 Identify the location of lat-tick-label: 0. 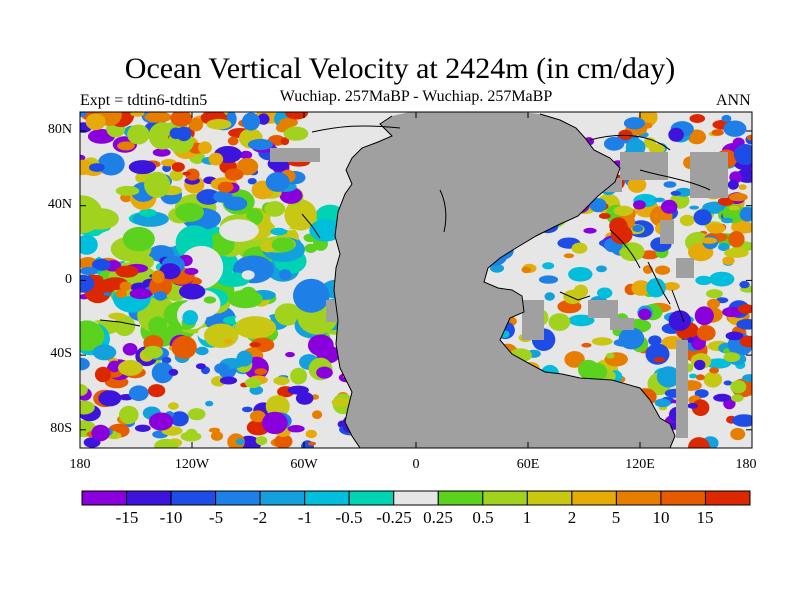
(68, 279).